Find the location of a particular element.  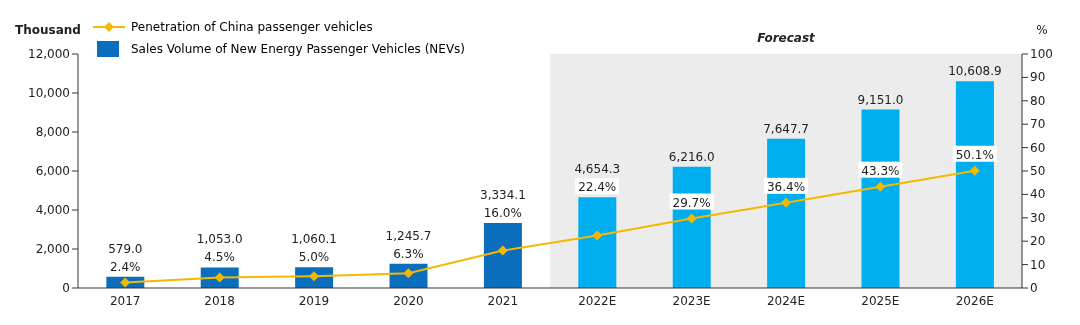

y2-tick-label: 50 is located at coordinates (1038, 171).